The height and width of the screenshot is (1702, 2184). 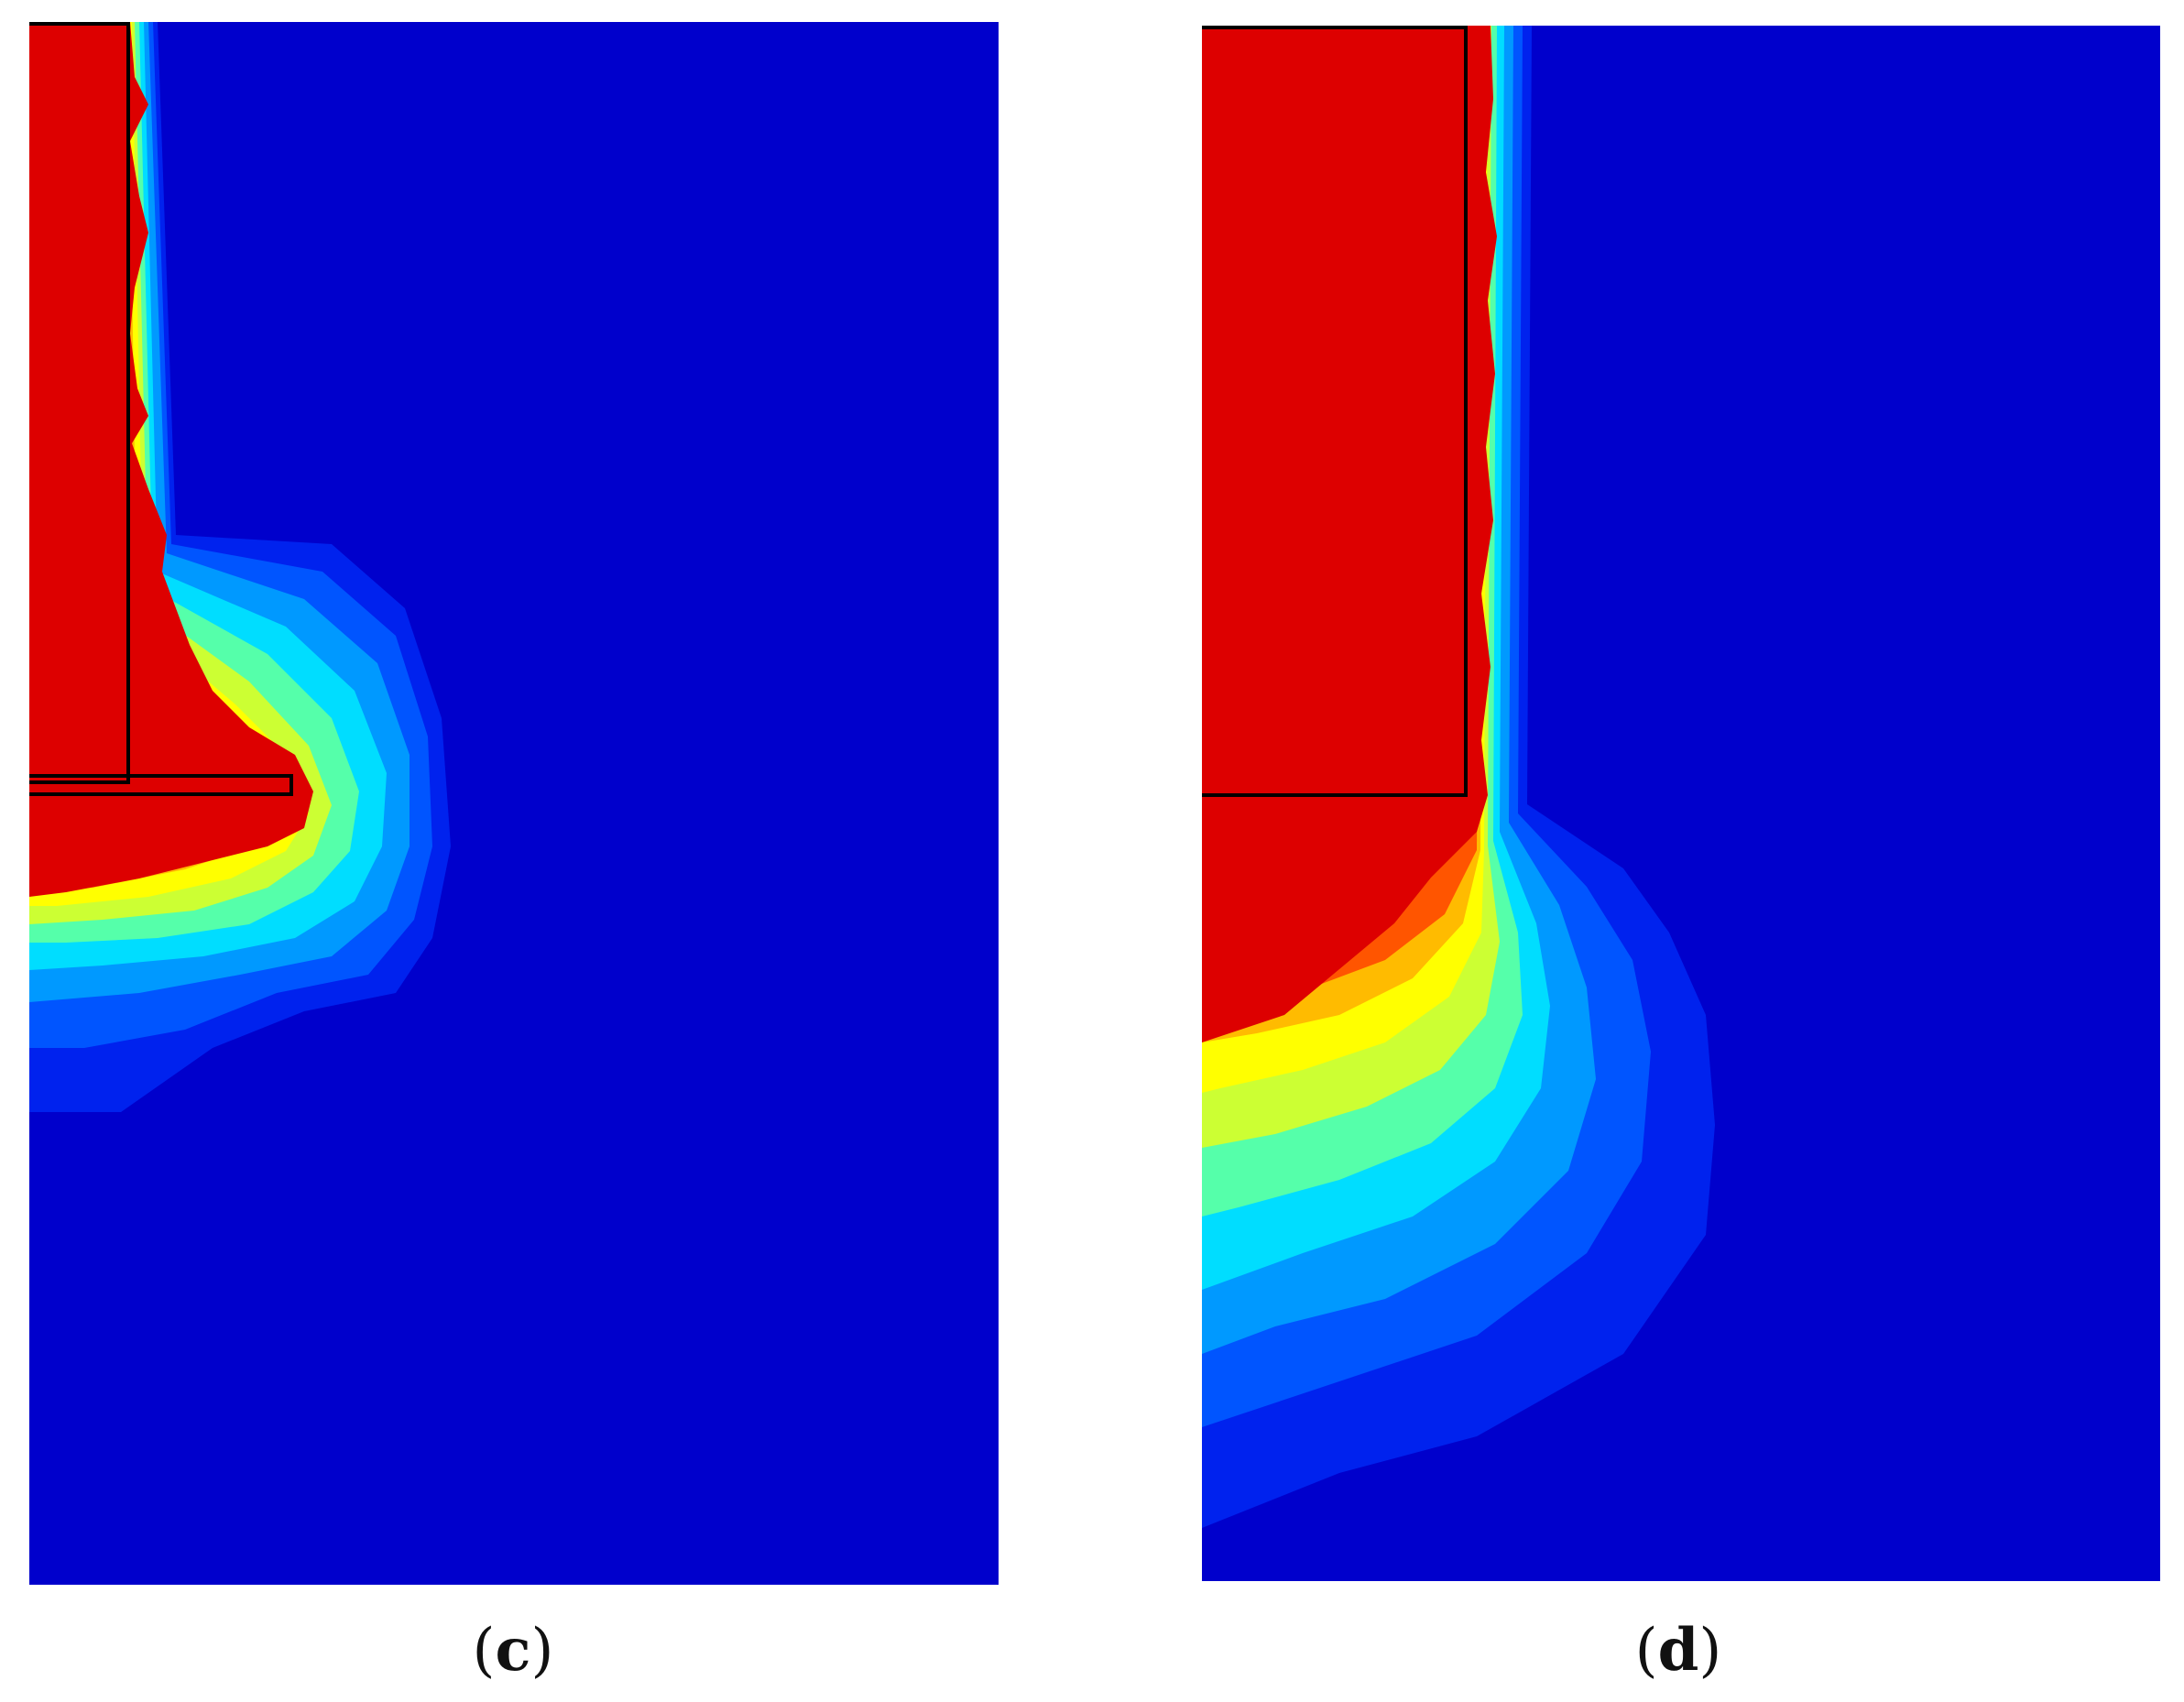 I want to click on wall-stem-outline-c, so click(x=79, y=403).